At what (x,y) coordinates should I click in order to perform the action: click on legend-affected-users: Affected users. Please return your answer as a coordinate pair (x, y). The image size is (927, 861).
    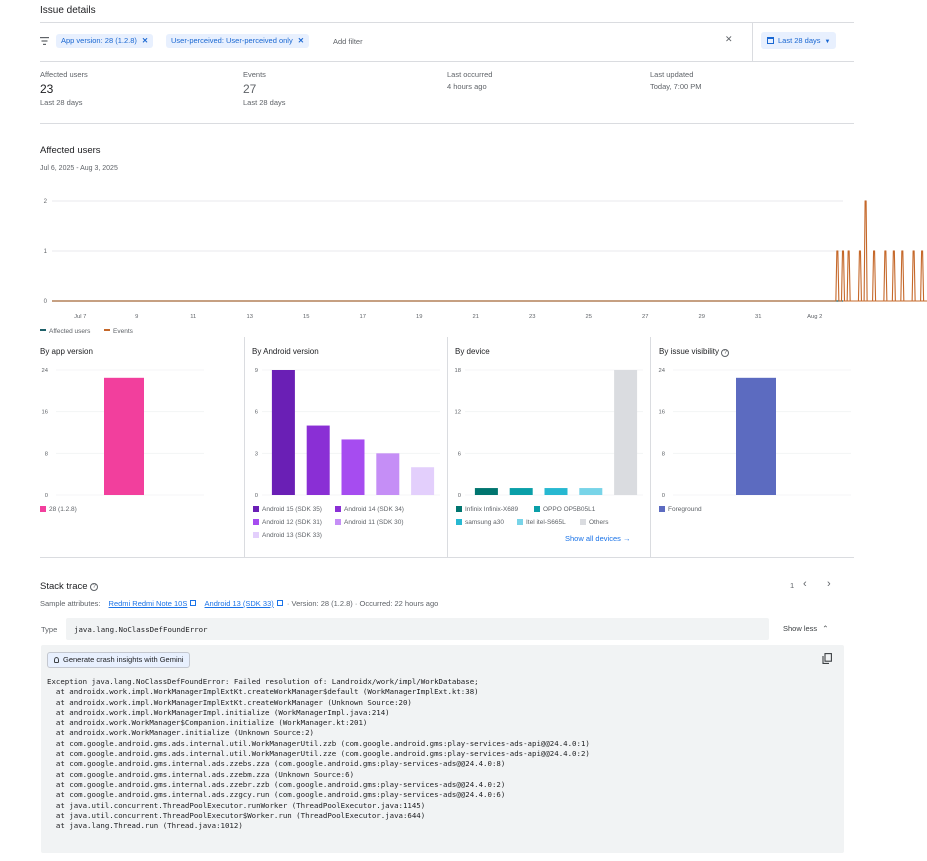
    Looking at the image, I should click on (65, 331).